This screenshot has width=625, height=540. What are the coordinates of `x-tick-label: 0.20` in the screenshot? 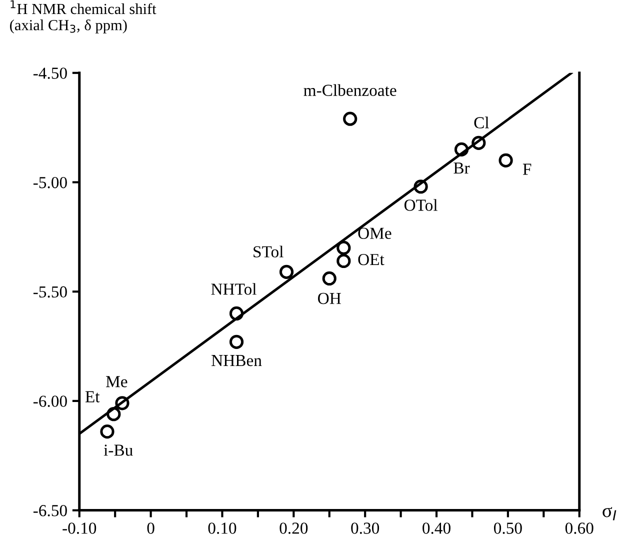 It's located at (294, 528).